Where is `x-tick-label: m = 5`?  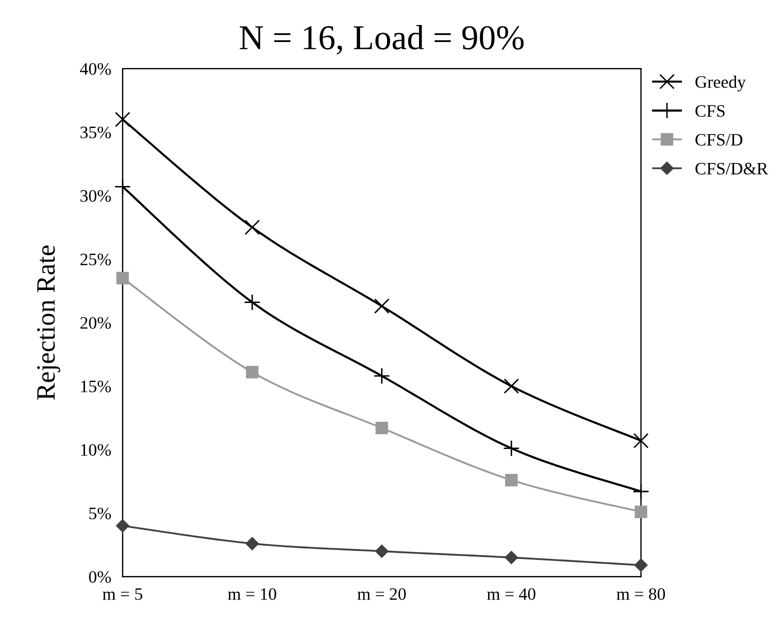
x-tick-label: m = 5 is located at coordinates (122, 594).